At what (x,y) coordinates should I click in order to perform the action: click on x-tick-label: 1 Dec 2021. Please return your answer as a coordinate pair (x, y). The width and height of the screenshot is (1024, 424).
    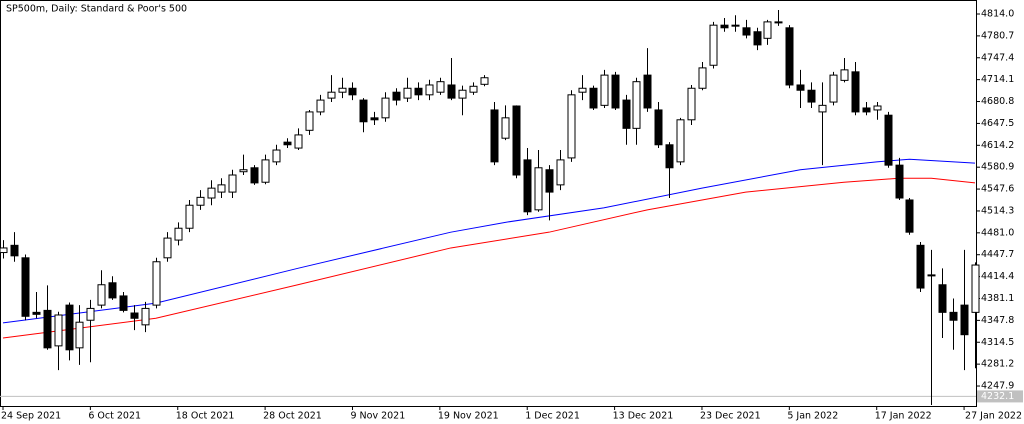
    Looking at the image, I should click on (552, 416).